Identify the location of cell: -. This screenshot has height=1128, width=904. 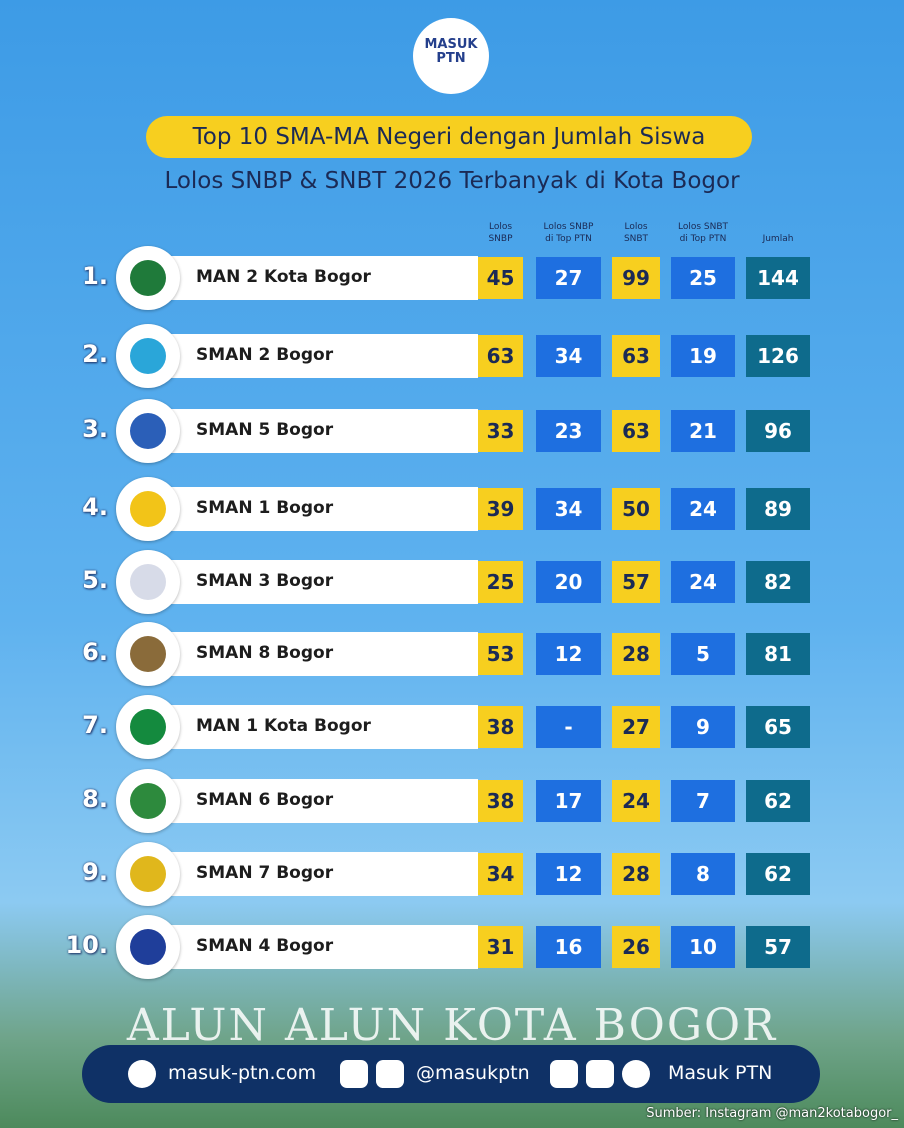
(568, 727).